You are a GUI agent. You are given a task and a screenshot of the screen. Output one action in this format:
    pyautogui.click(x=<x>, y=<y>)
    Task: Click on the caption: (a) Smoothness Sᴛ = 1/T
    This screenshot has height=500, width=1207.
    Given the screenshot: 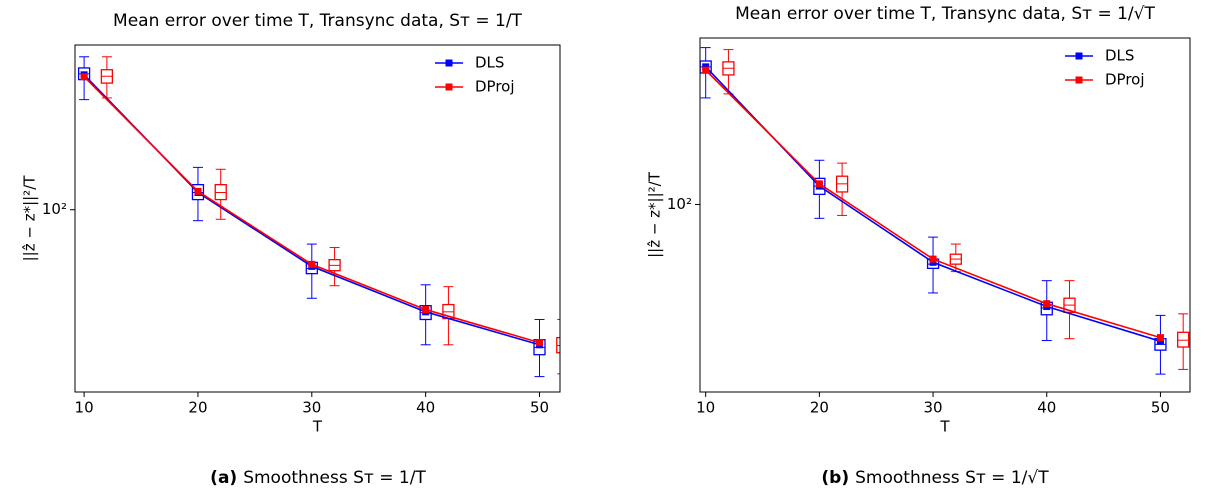 What is the action you would take?
    pyautogui.click(x=318, y=478)
    